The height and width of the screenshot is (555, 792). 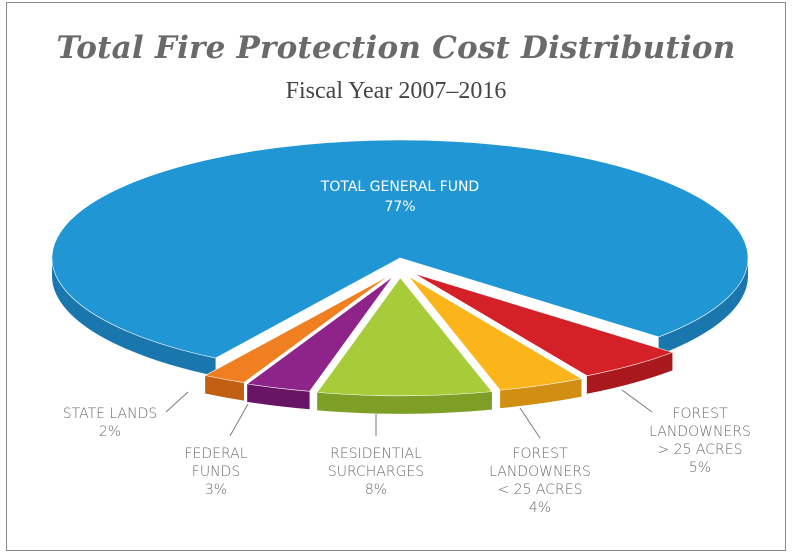 I want to click on slice-label-1: FOREST, so click(x=700, y=414).